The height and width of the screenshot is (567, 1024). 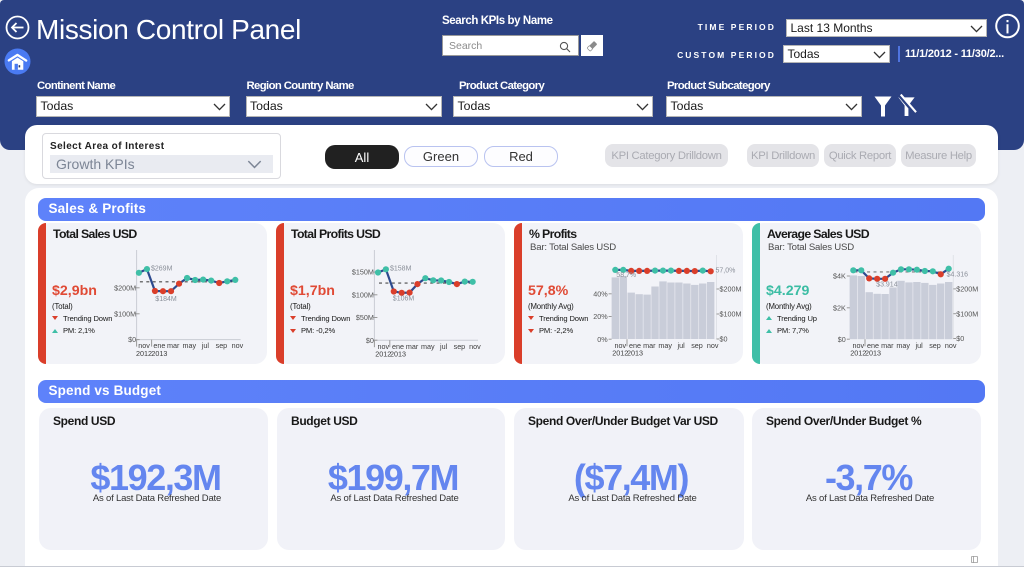 What do you see at coordinates (602, 339) in the screenshot?
I see `svg-text: 0%` at bounding box center [602, 339].